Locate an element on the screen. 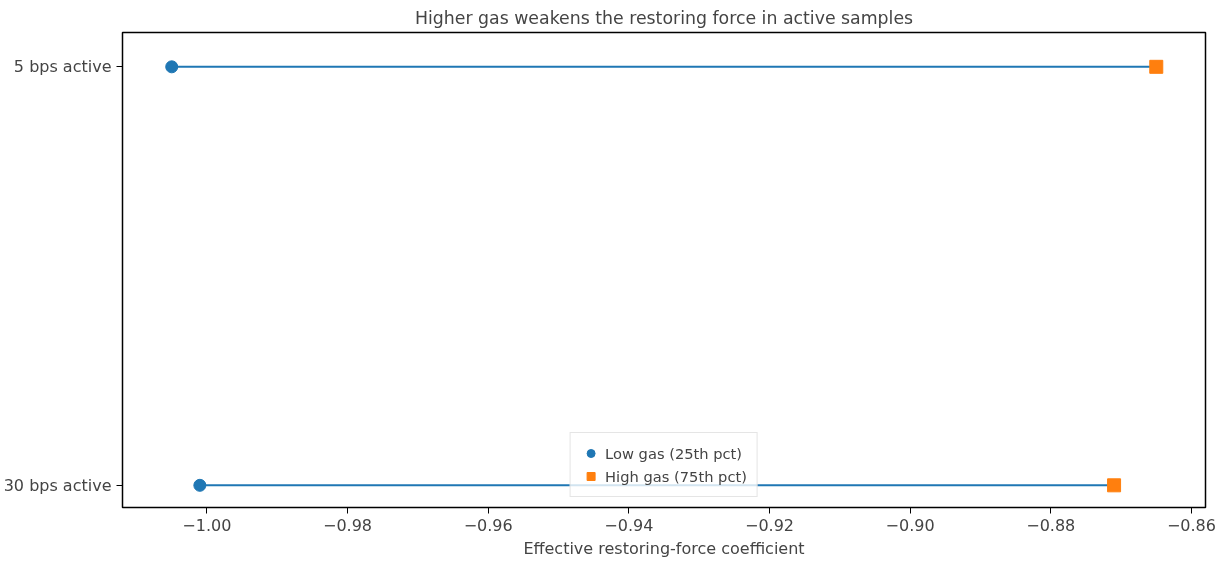 This screenshot has height=563, width=1231. x-tick-label: −0.92 is located at coordinates (769, 525).